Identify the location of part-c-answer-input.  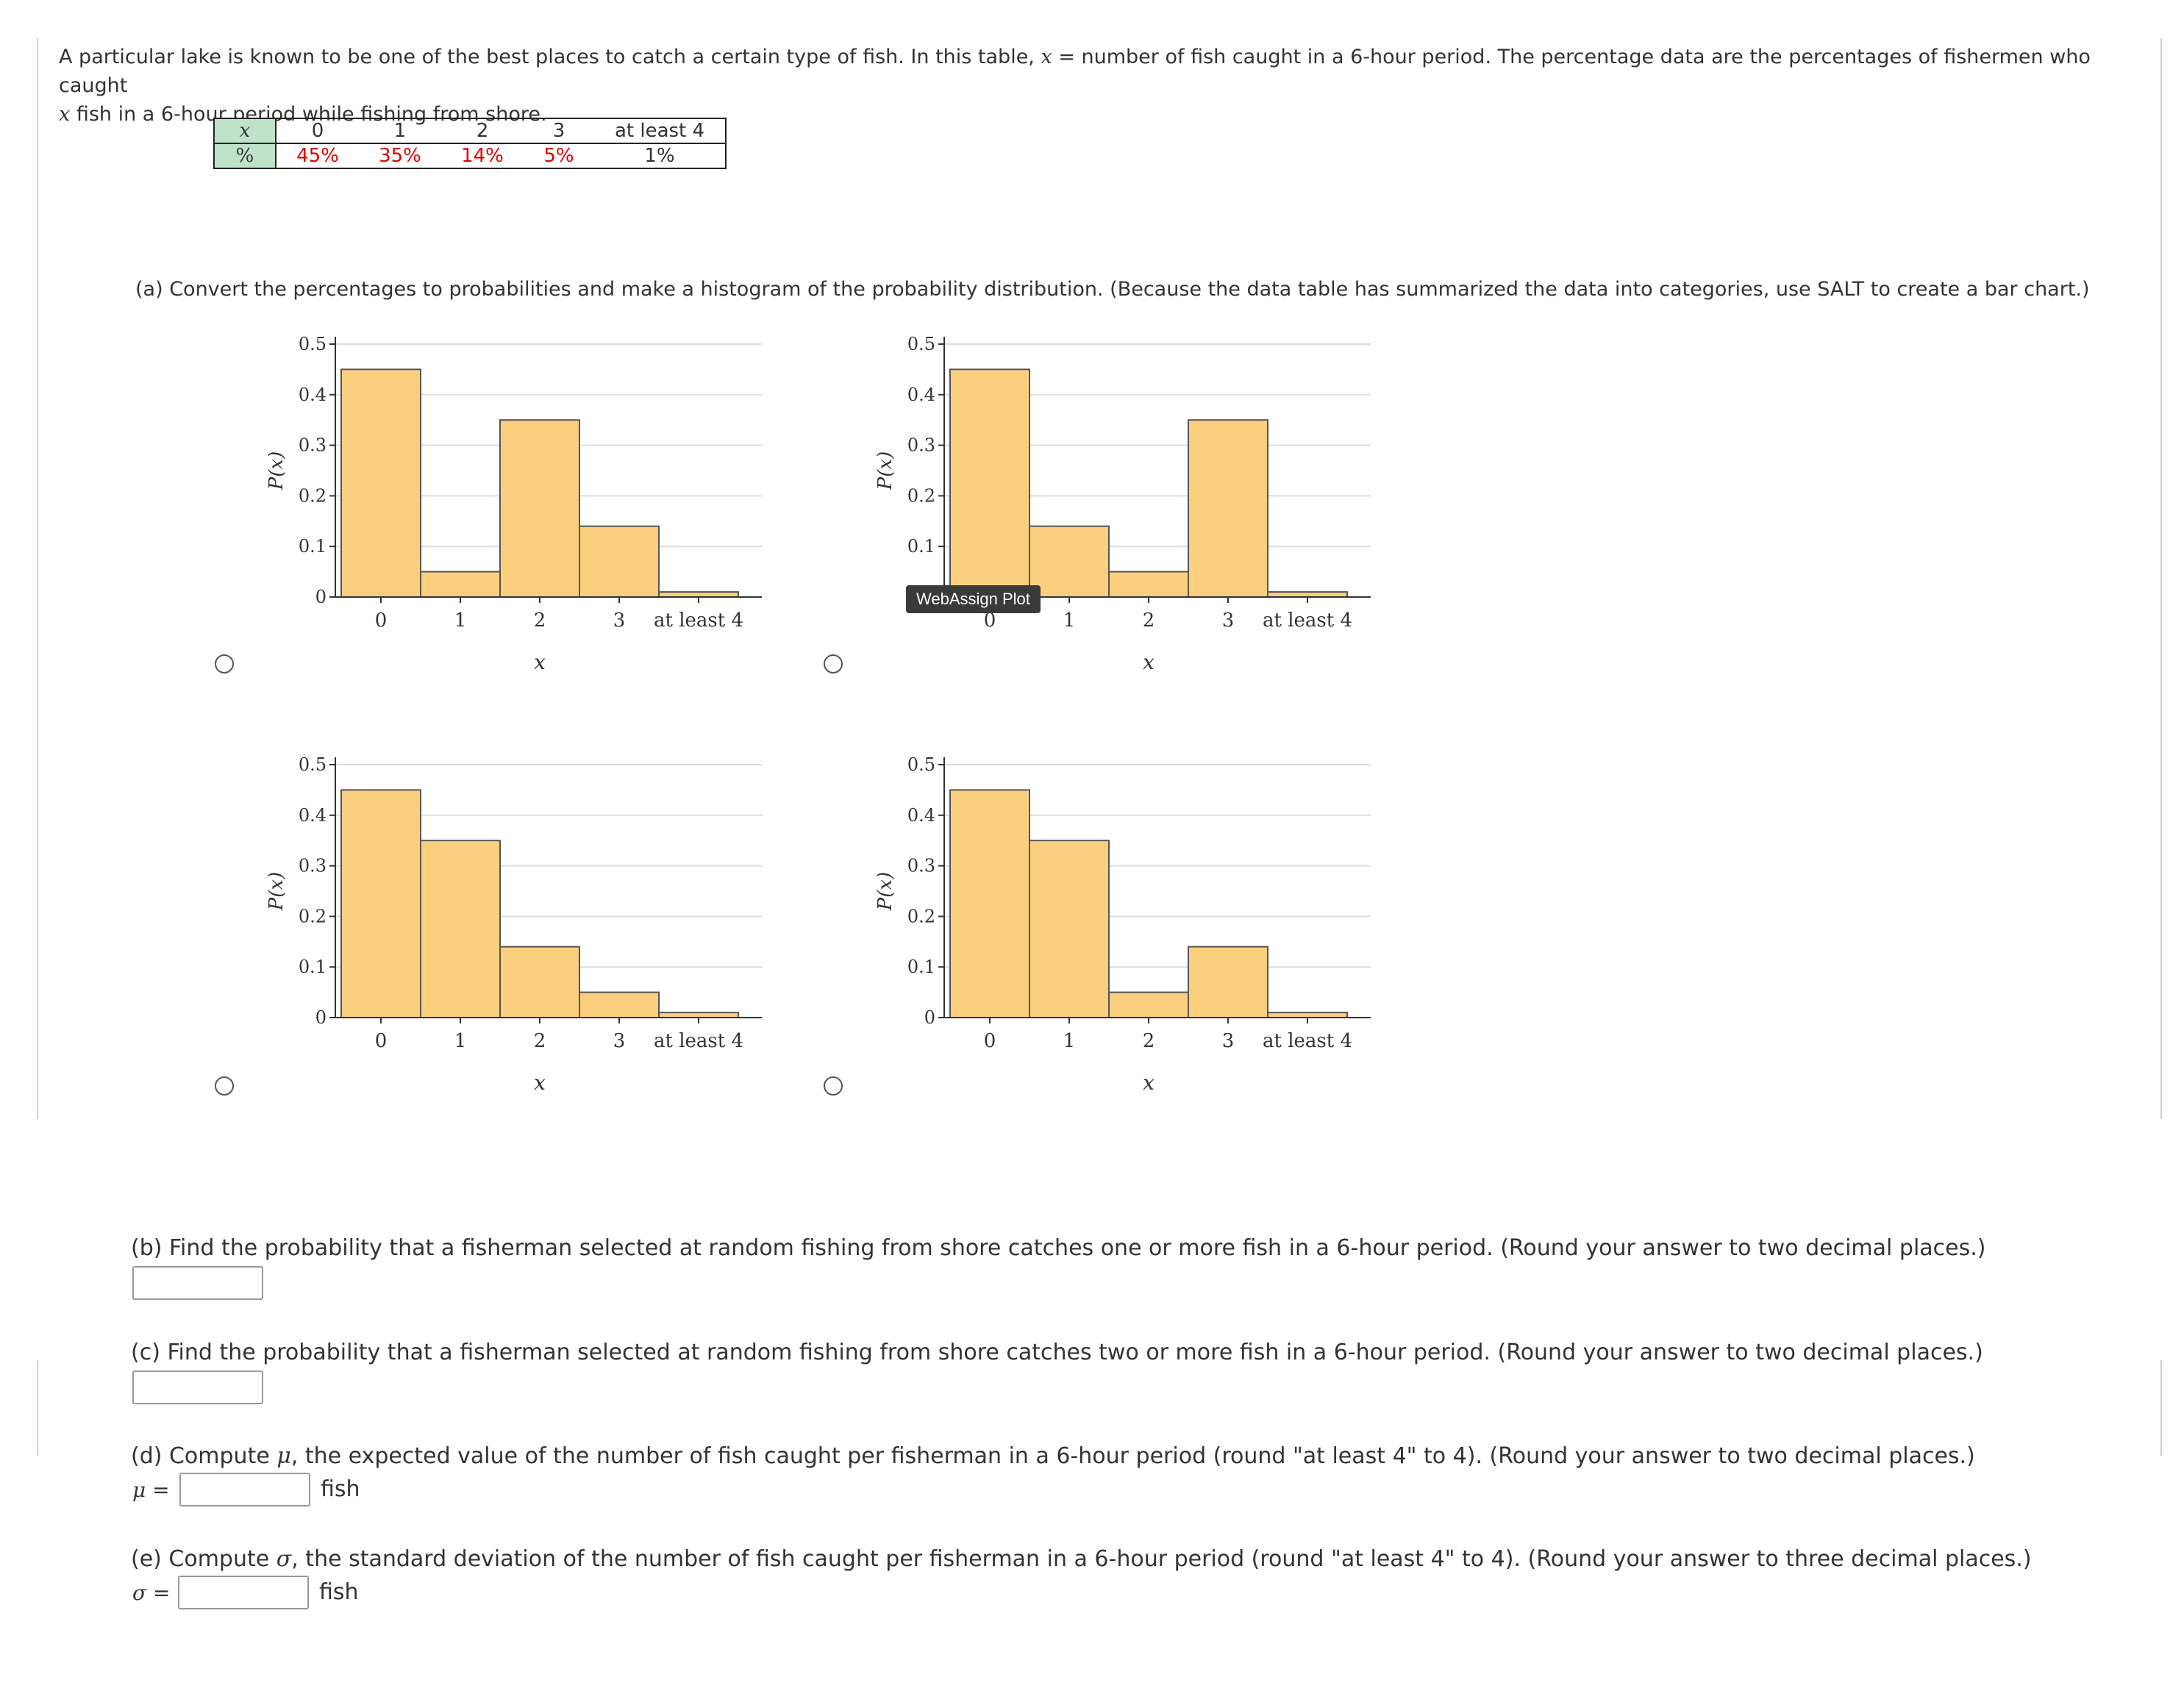
(197, 1387).